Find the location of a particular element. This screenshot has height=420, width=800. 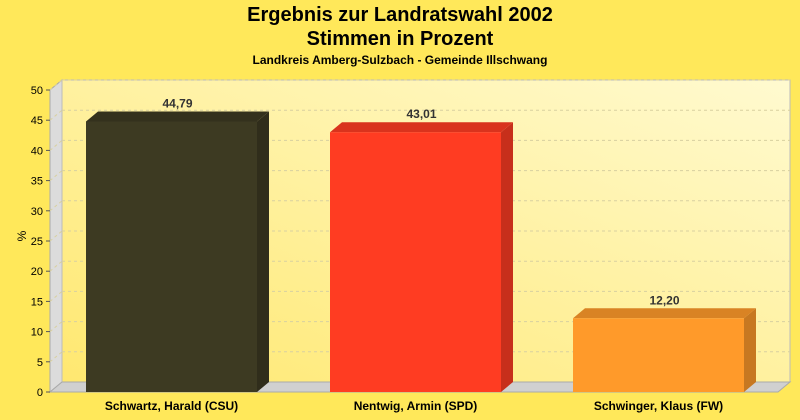

x-tick-label: Schwartz, Harald (CSU) is located at coordinates (171, 406).